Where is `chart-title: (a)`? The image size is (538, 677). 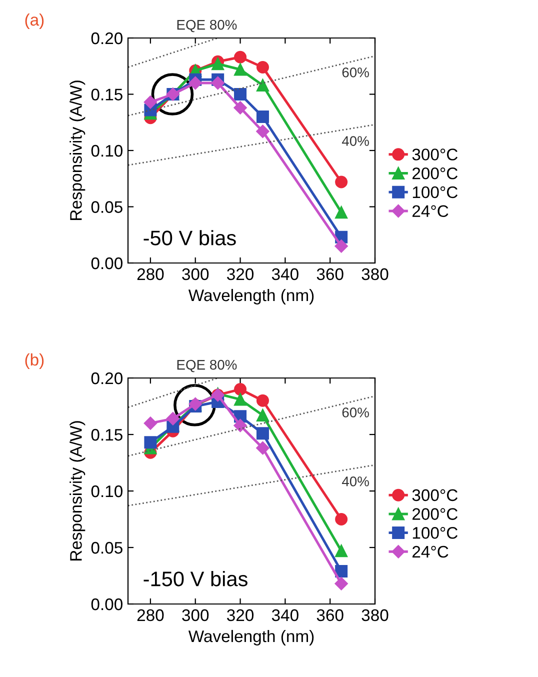
chart-title: (a) is located at coordinates (34, 21).